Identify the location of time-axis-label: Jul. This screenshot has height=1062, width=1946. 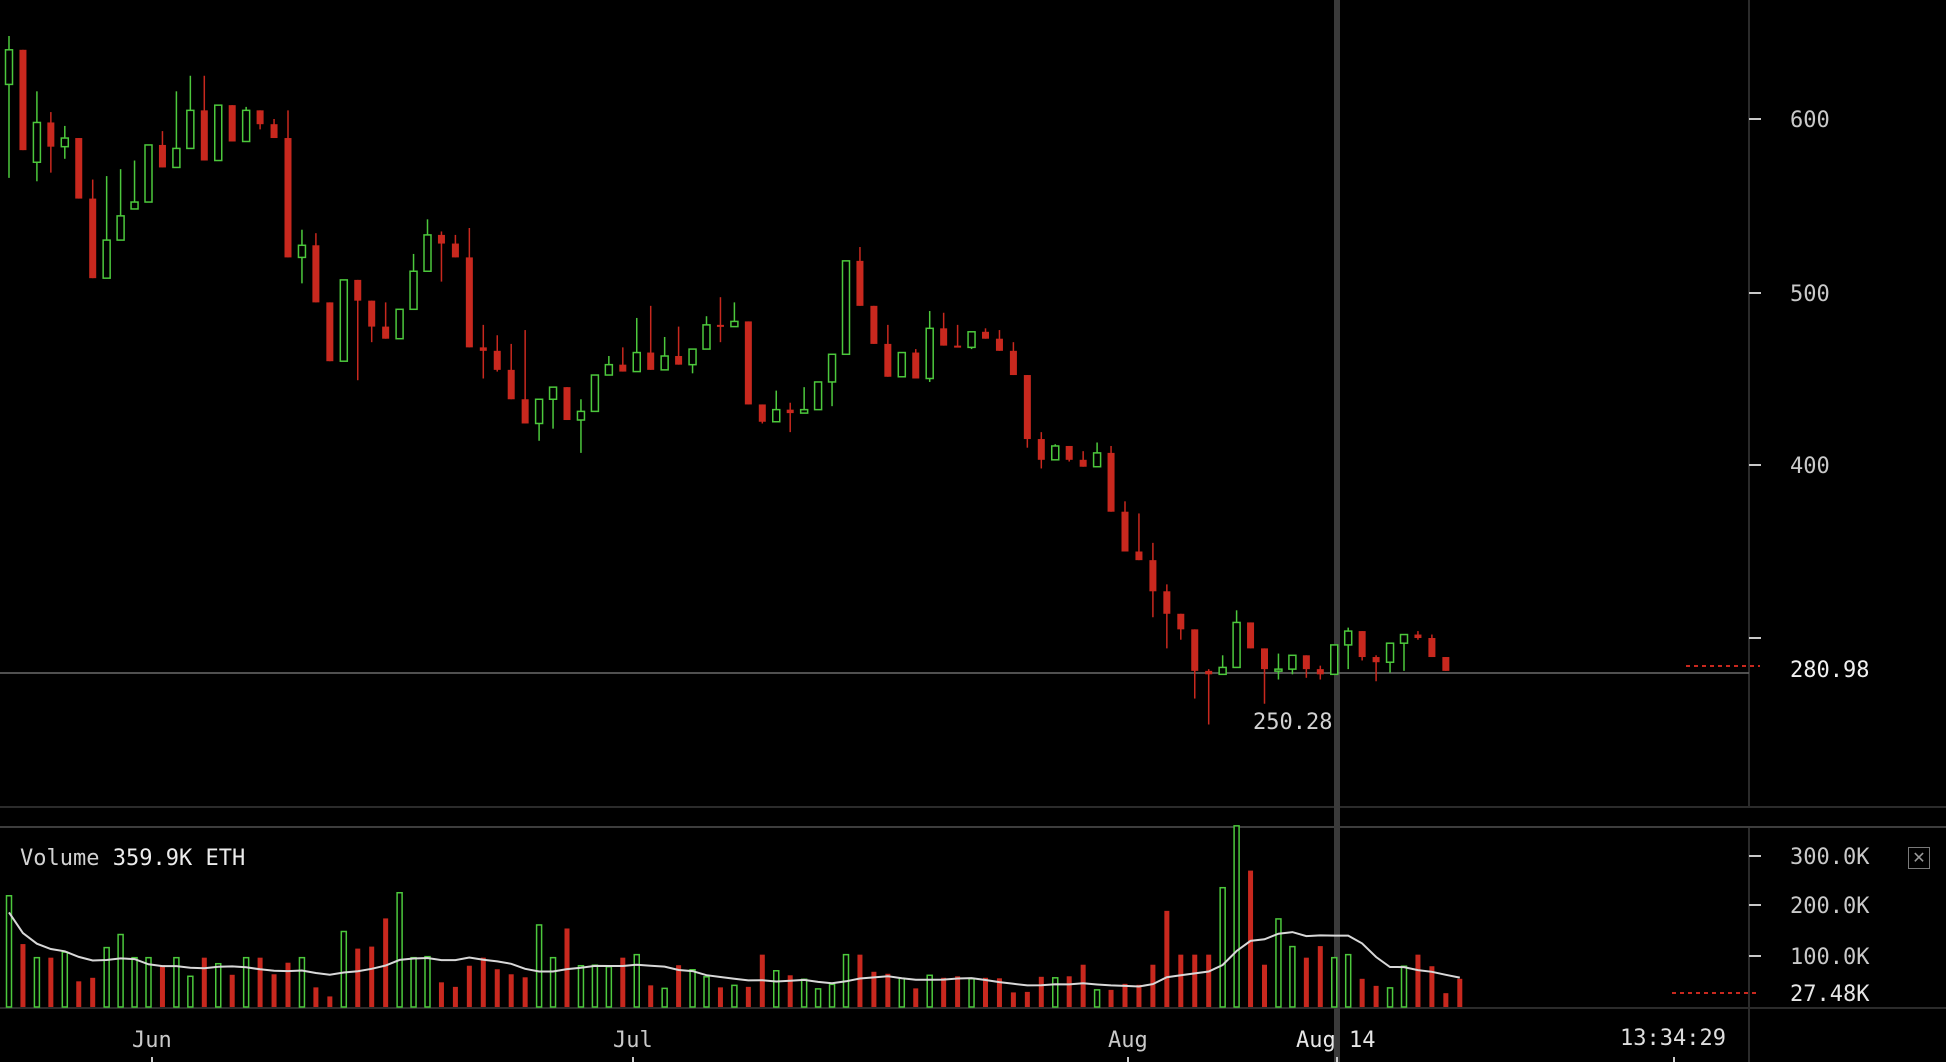
(633, 1040).